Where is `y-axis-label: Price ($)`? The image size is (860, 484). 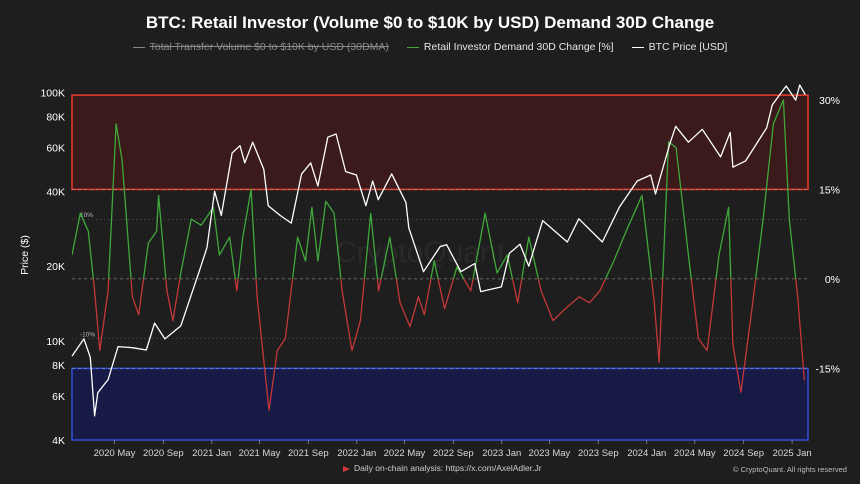
y-axis-label: Price ($) is located at coordinates (25, 255).